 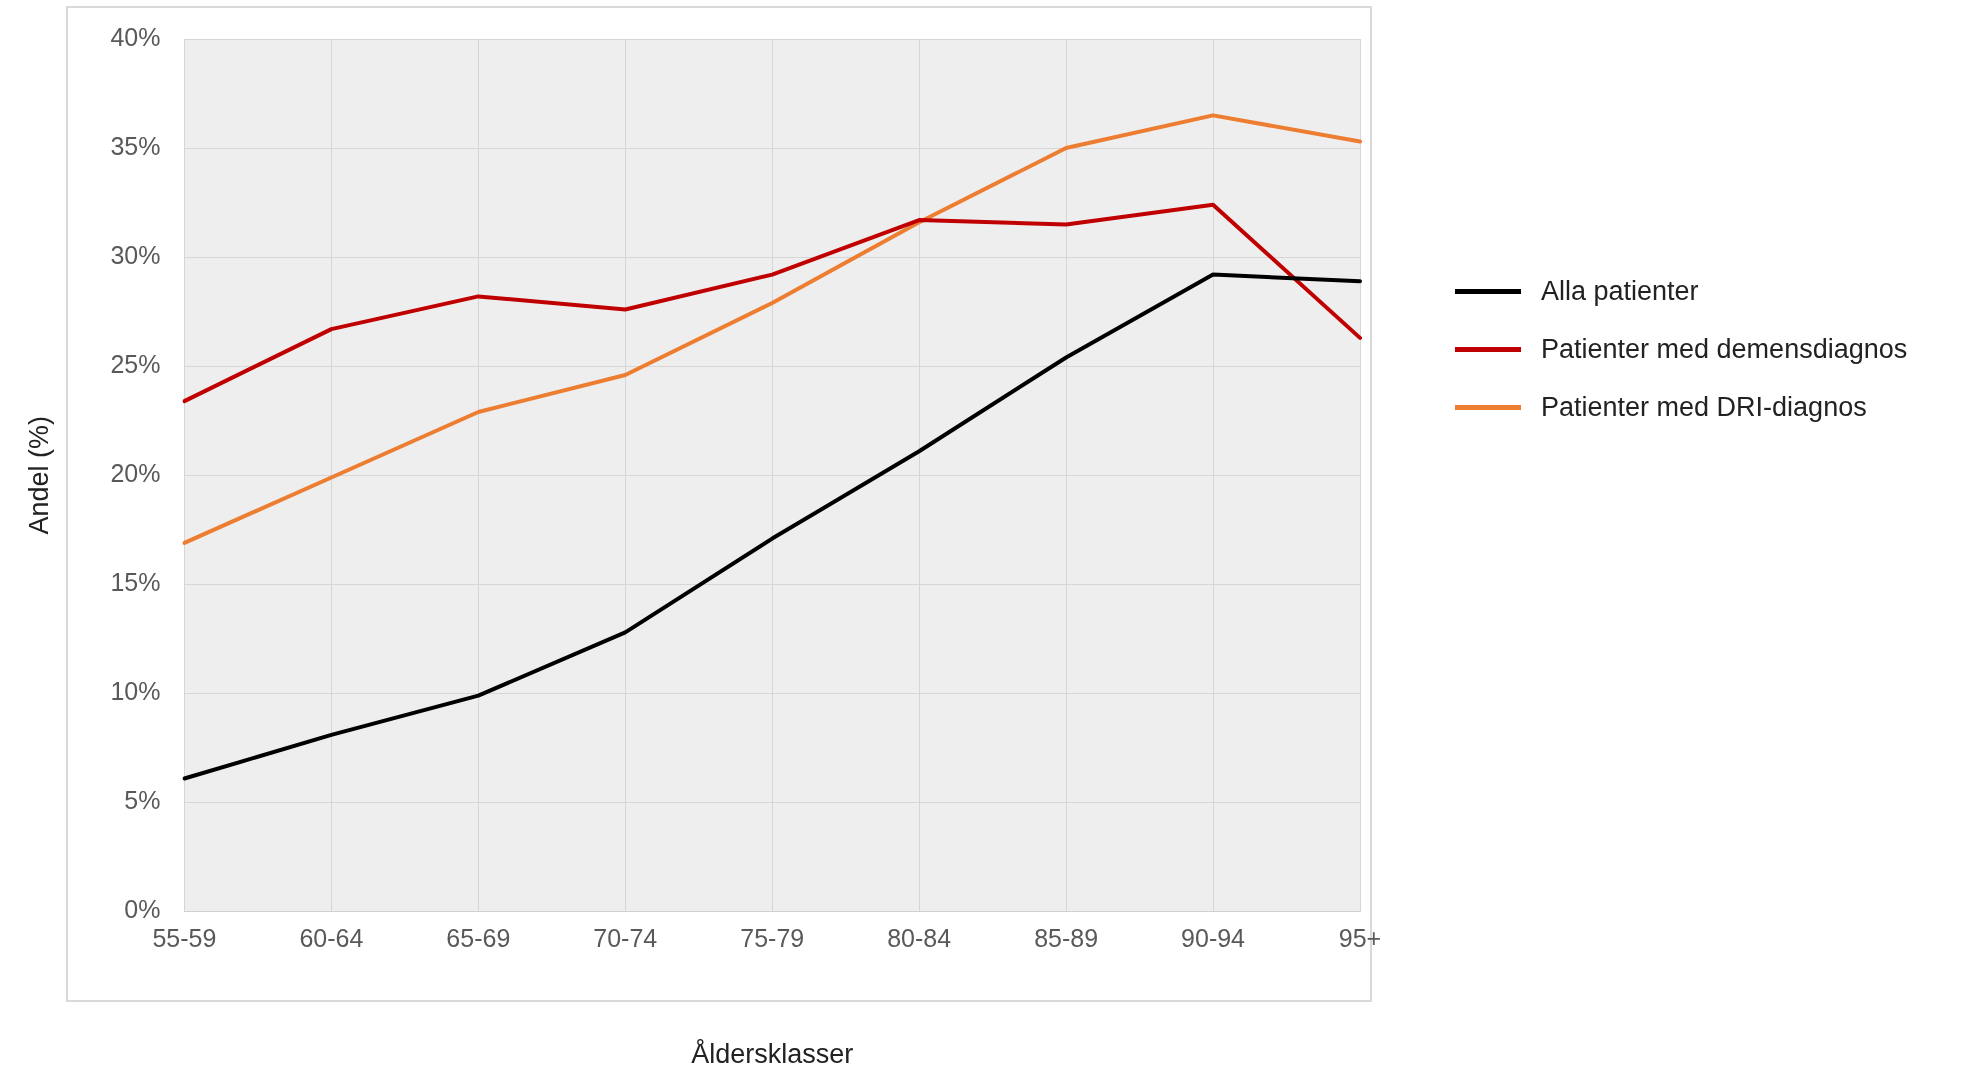 I want to click on x-tick-label: 80-84, so click(x=919, y=938).